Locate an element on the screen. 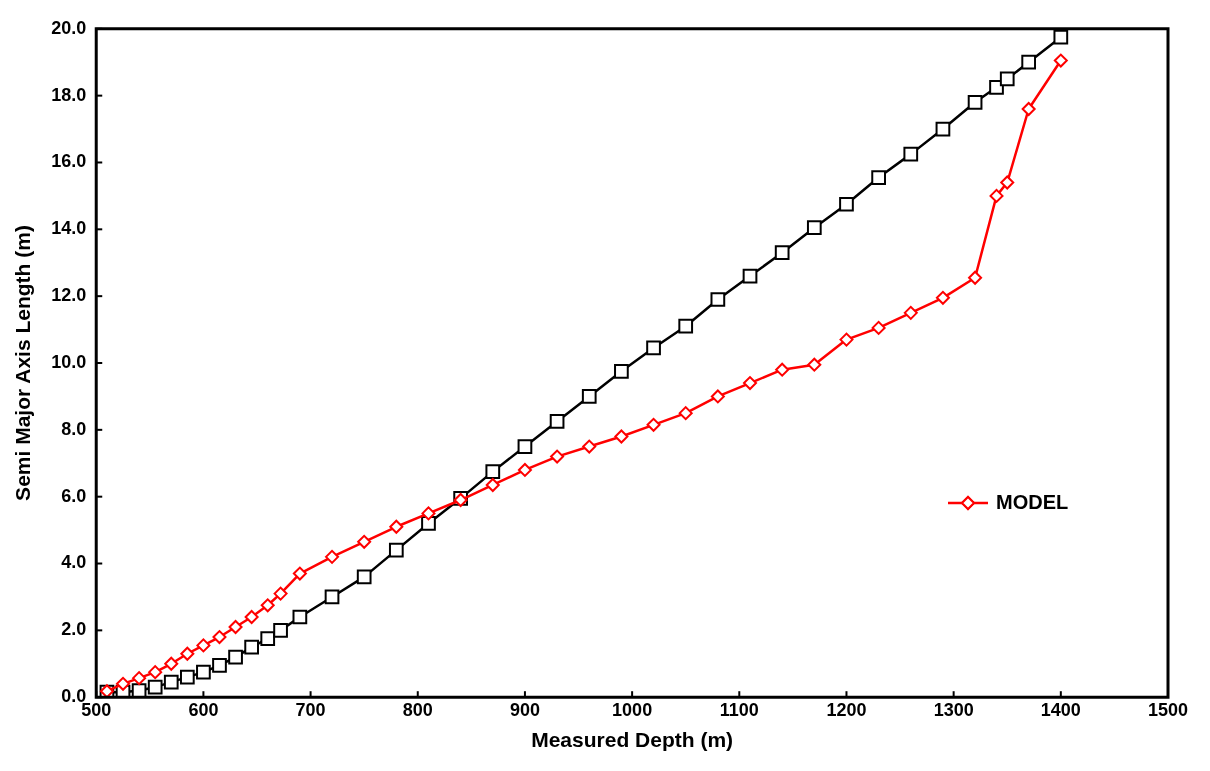 The width and height of the screenshot is (1210, 771). y-tick-label: 10.0 is located at coordinates (69, 361).